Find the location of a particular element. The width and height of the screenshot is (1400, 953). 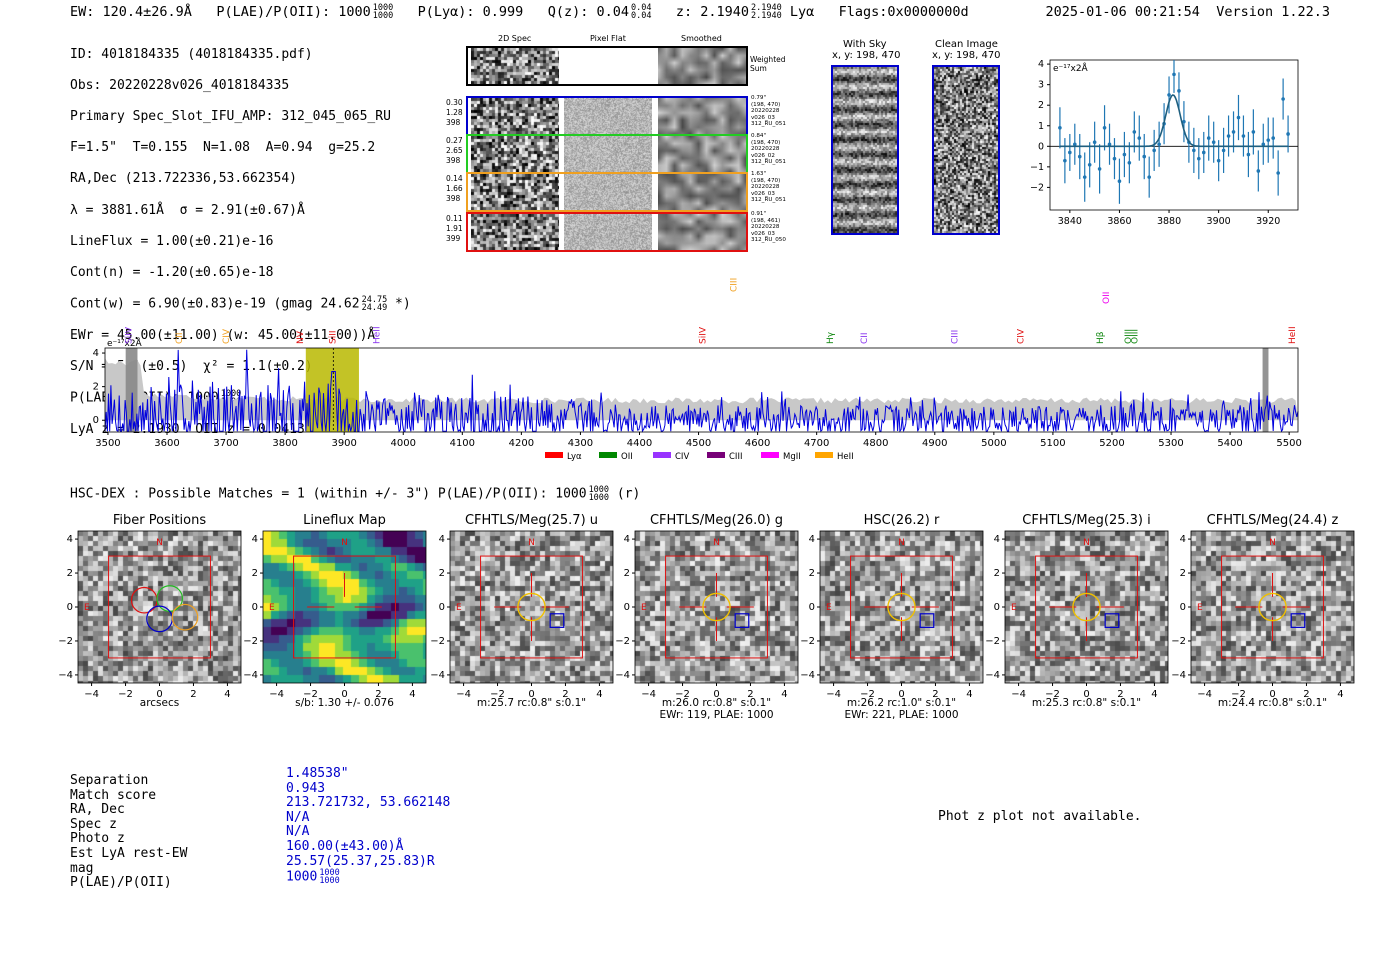

legend-label: HeII is located at coordinates (845, 457).